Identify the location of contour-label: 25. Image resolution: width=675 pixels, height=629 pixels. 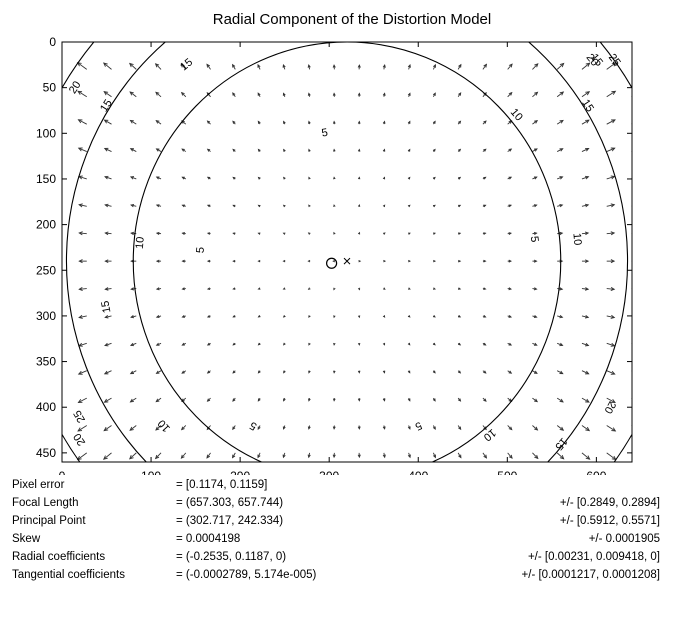
(614, 60).